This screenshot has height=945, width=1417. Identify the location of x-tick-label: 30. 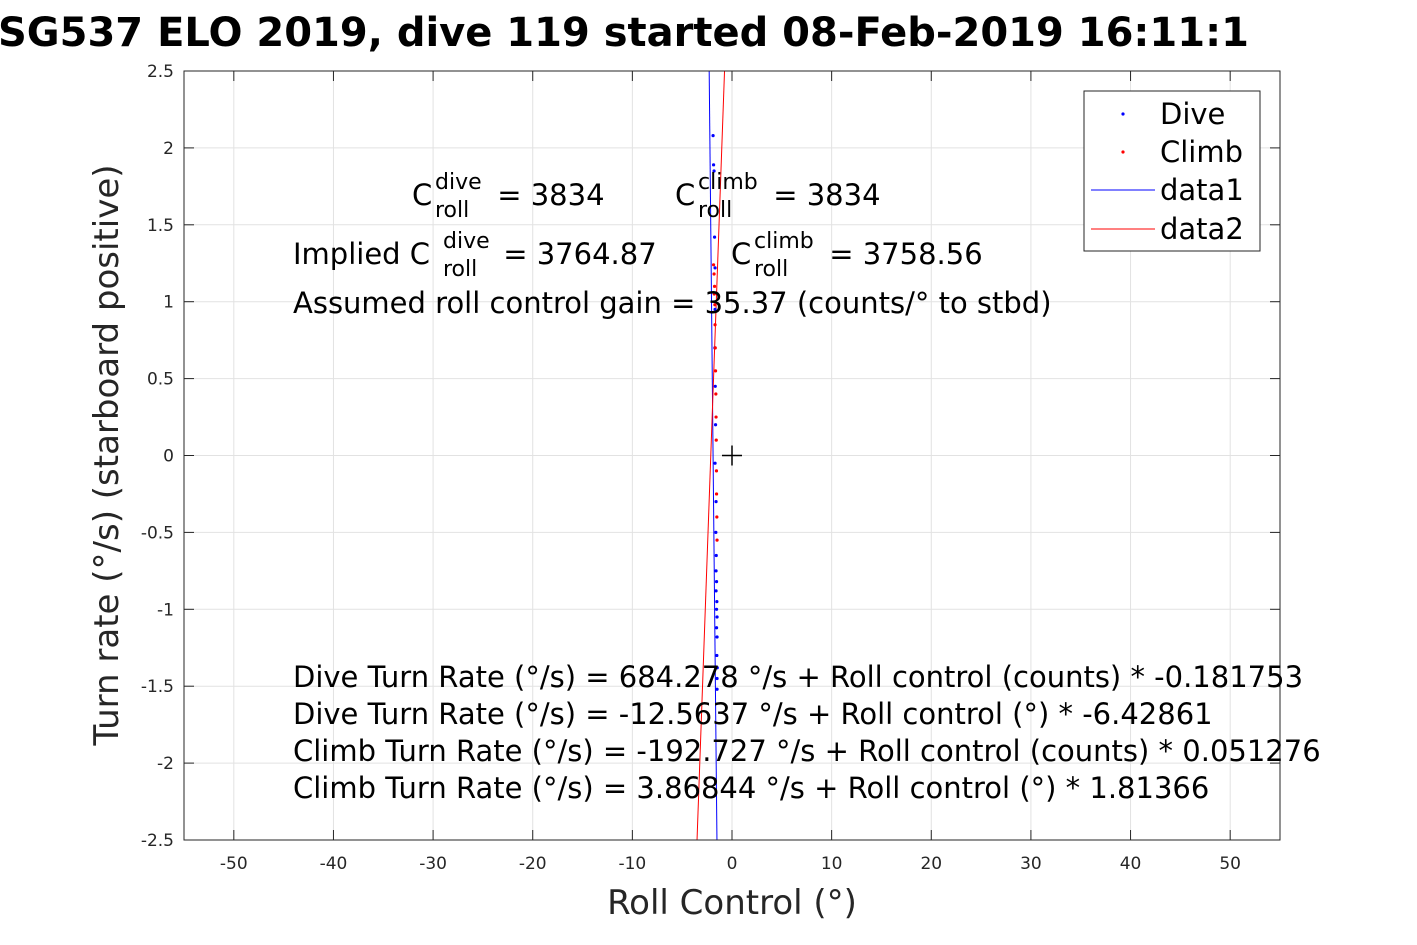
(1031, 864).